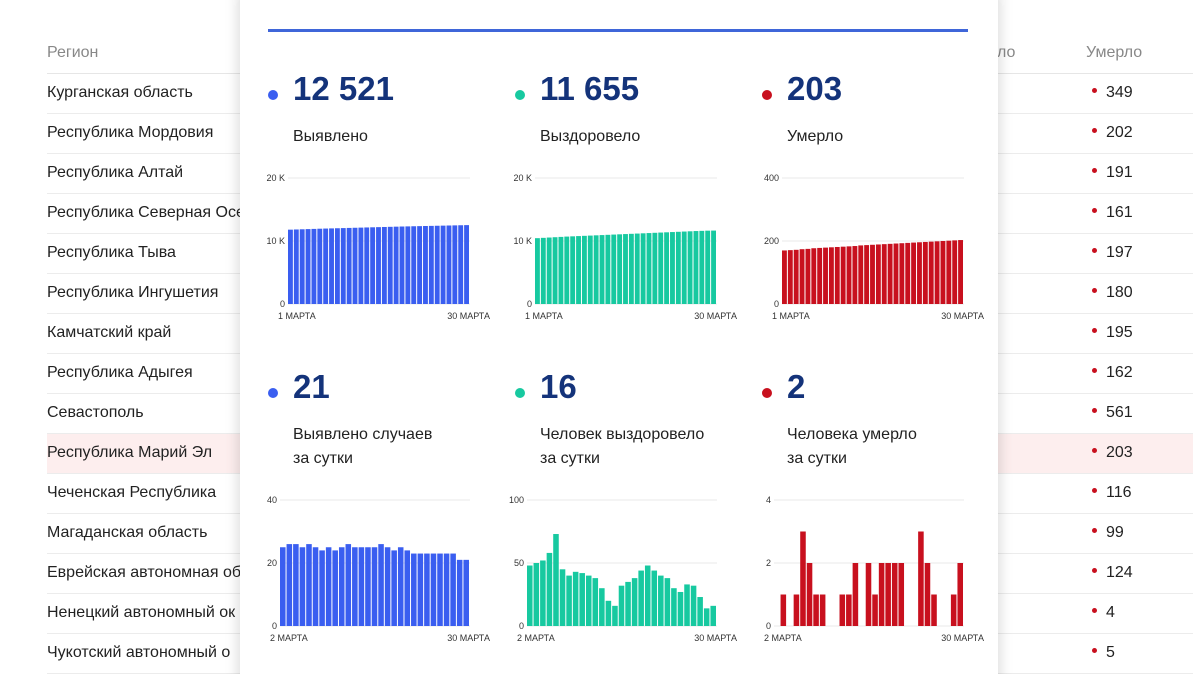  Describe the element at coordinates (1006, 52) in the screenshot. I see `header-recovered: ло` at that location.